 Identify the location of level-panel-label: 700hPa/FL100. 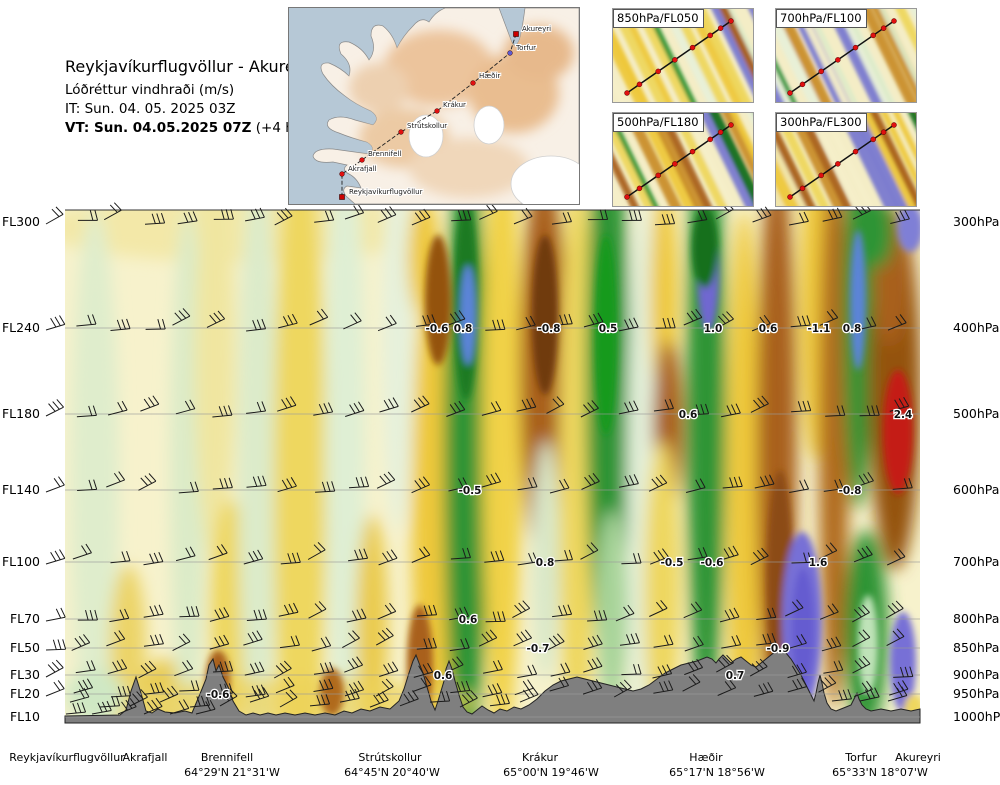
(821, 18).